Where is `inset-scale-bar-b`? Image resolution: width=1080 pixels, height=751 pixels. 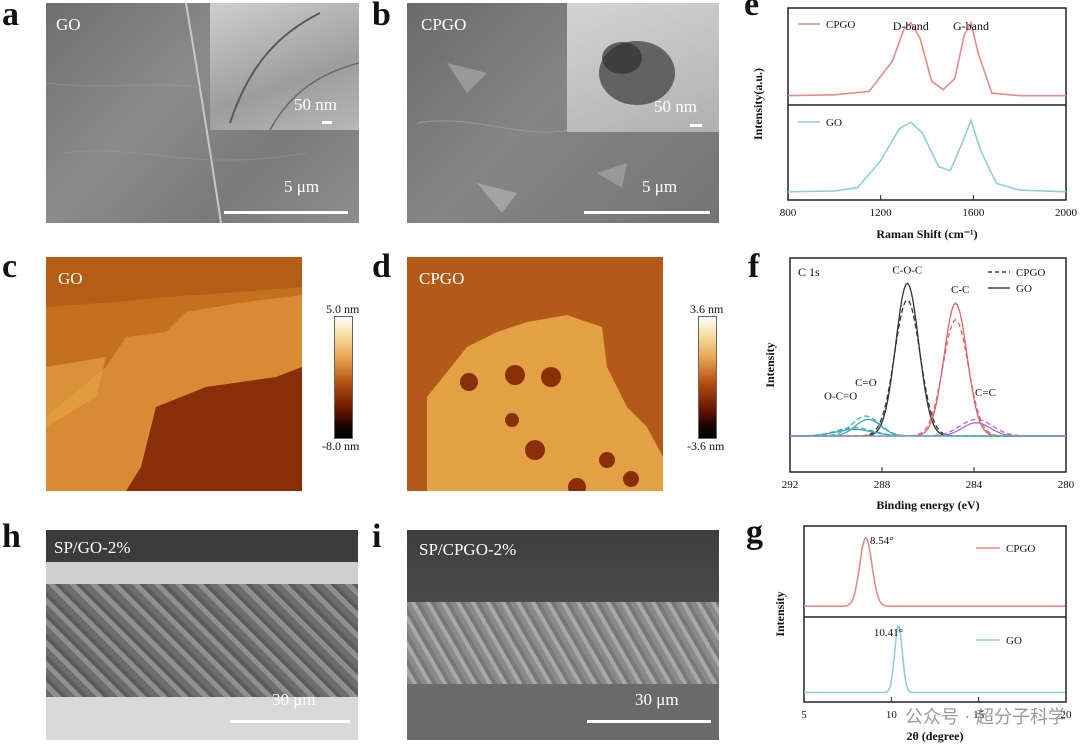
inset-scale-bar-b is located at coordinates (696, 125).